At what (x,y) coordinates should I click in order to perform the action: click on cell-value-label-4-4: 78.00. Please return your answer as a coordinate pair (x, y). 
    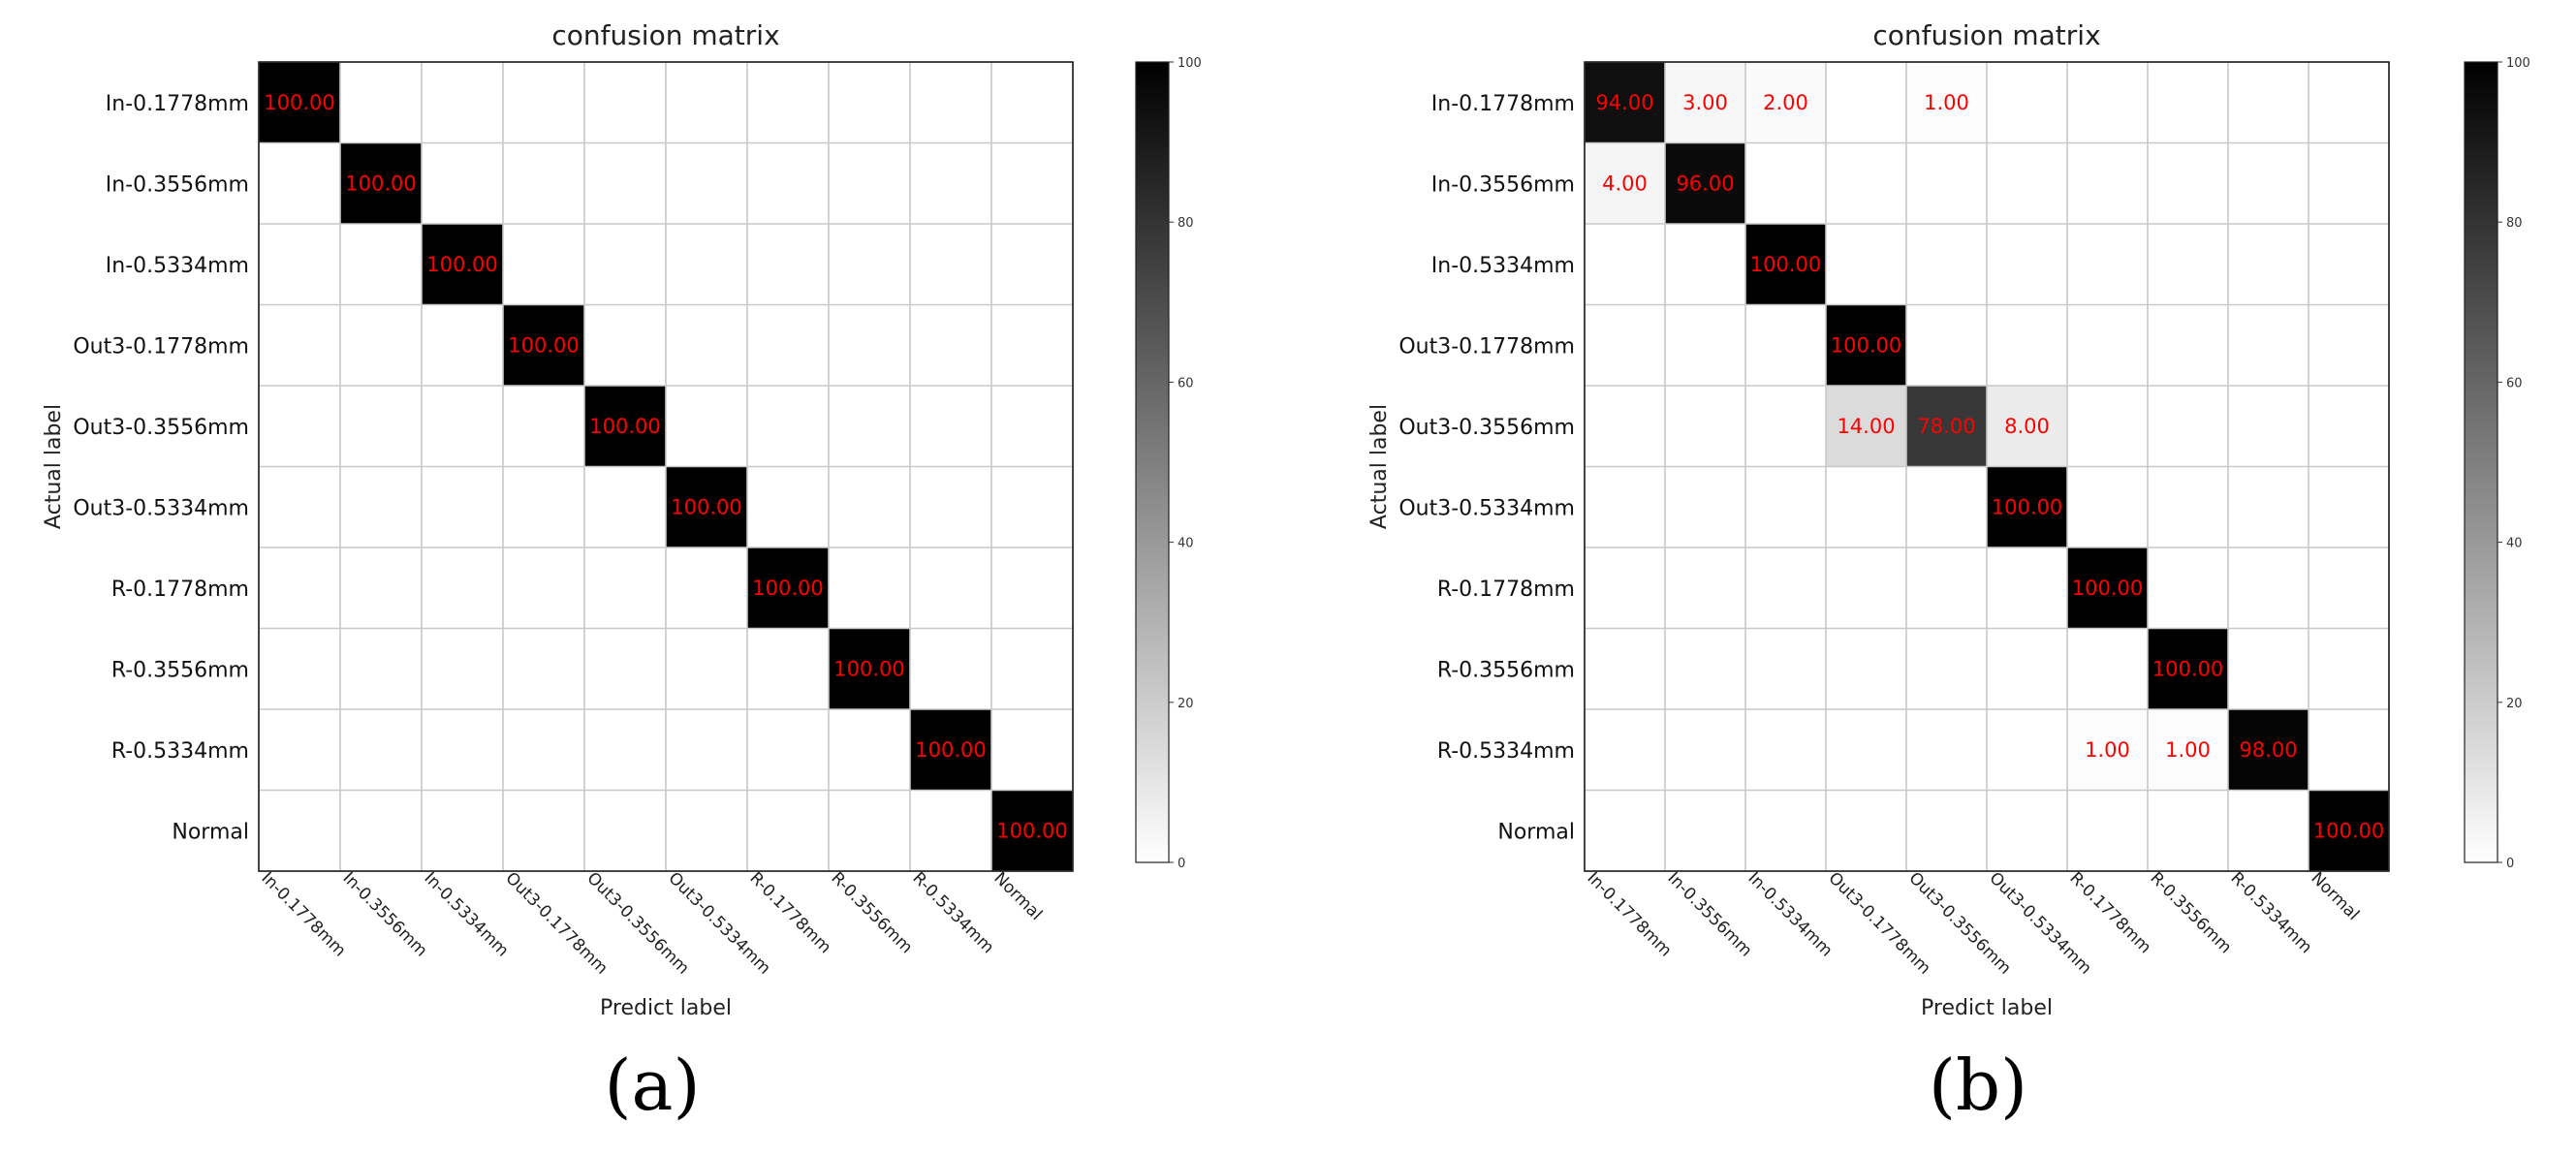
    Looking at the image, I should click on (1946, 427).